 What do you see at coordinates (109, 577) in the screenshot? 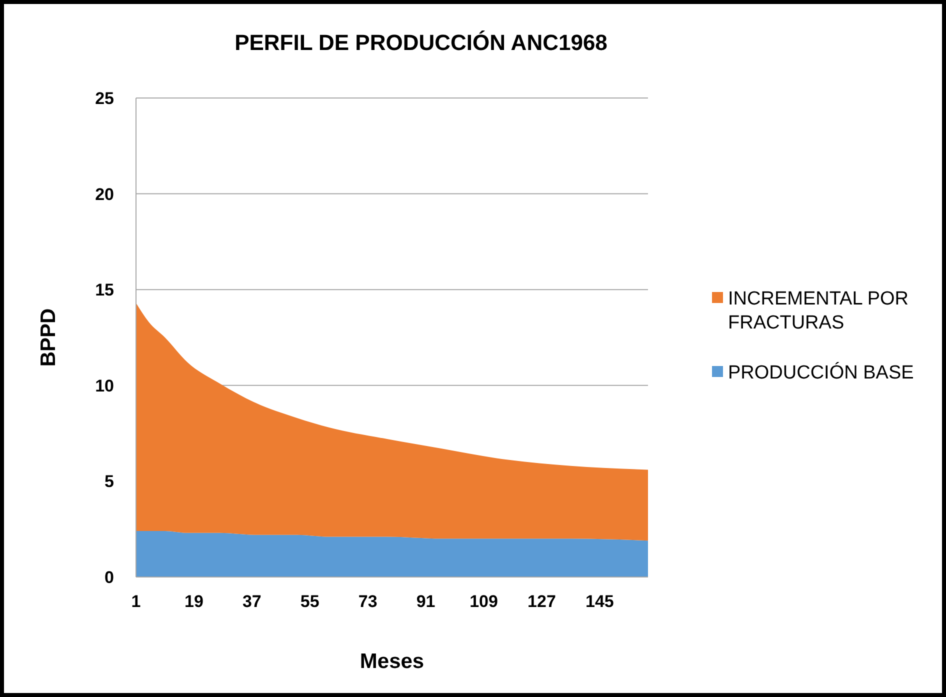
I see `y-tick-label: 0` at bounding box center [109, 577].